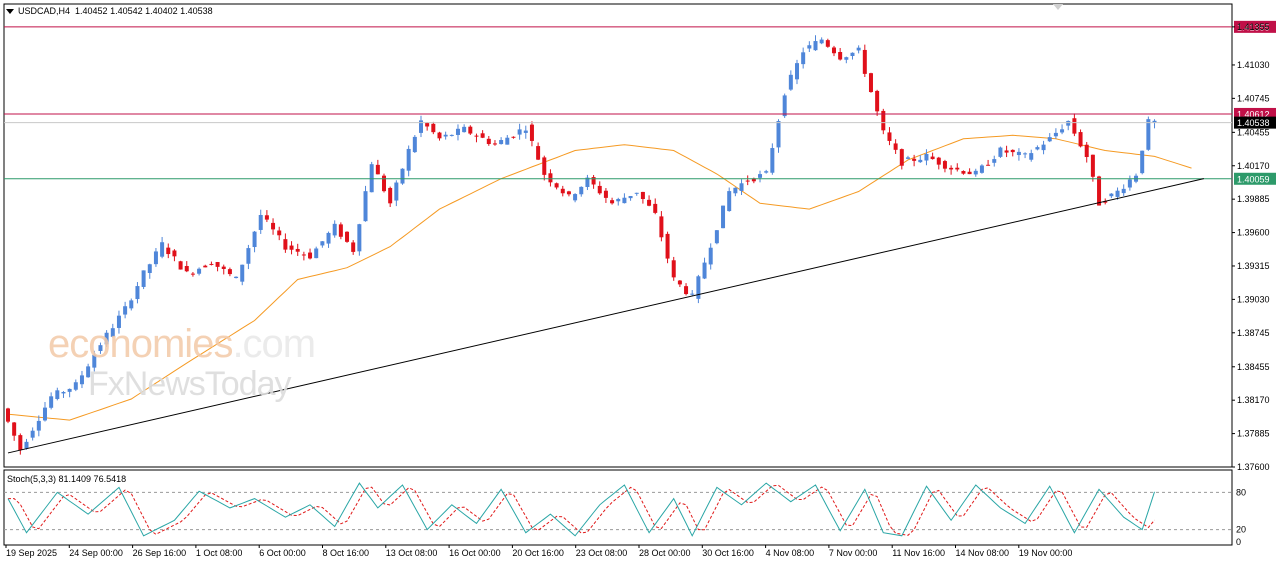 Image resolution: width=1280 pixels, height=567 pixels. What do you see at coordinates (1046, 553) in the screenshot?
I see `x-tick-label: 19 Nov 00:00` at bounding box center [1046, 553].